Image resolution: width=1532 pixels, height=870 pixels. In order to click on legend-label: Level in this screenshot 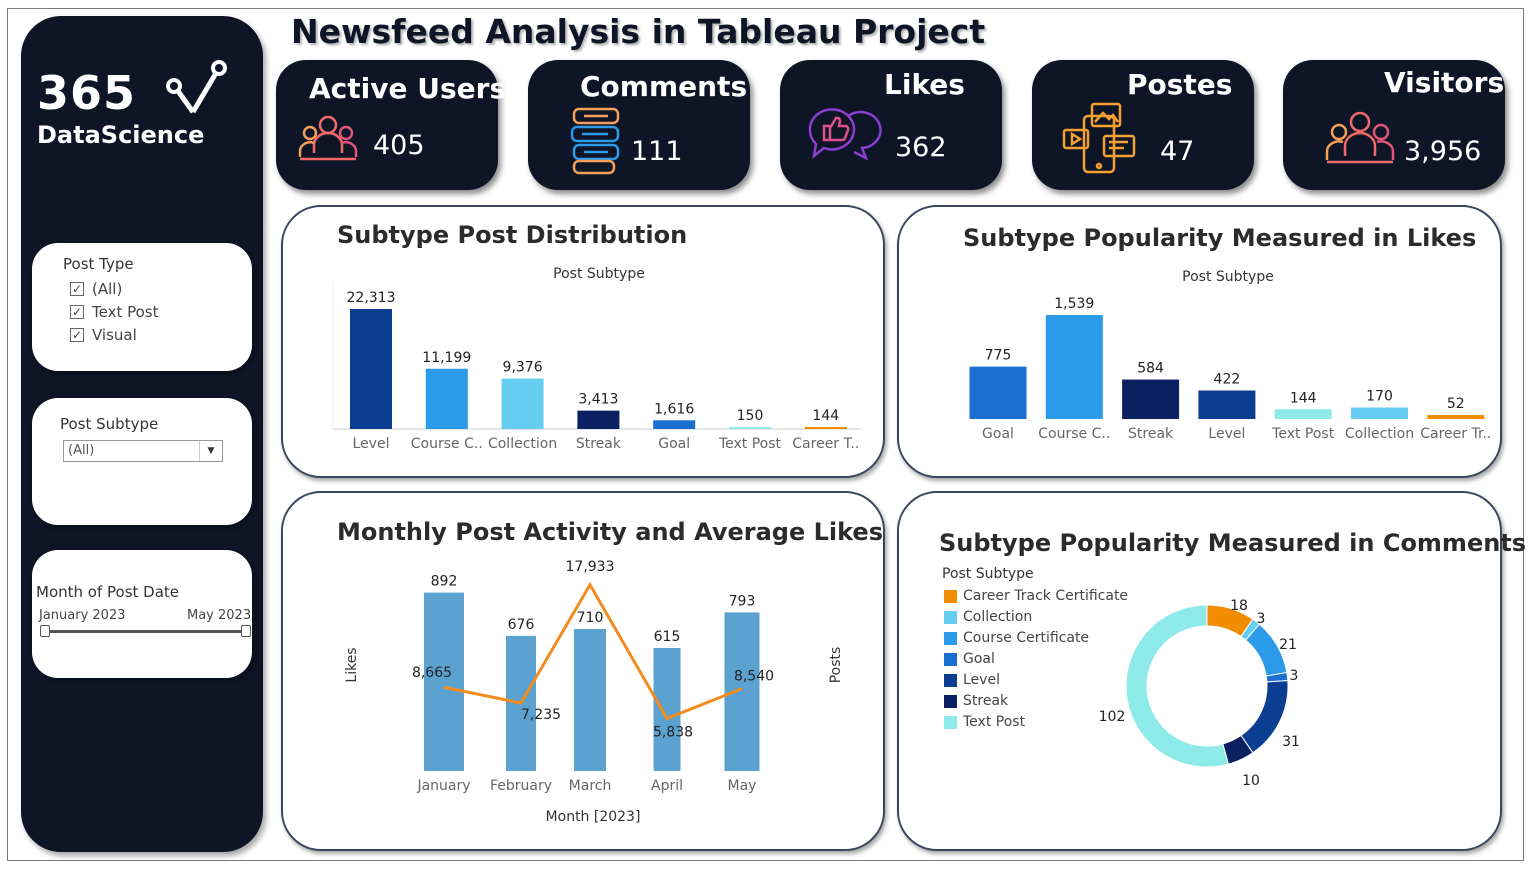, I will do `click(981, 680)`.